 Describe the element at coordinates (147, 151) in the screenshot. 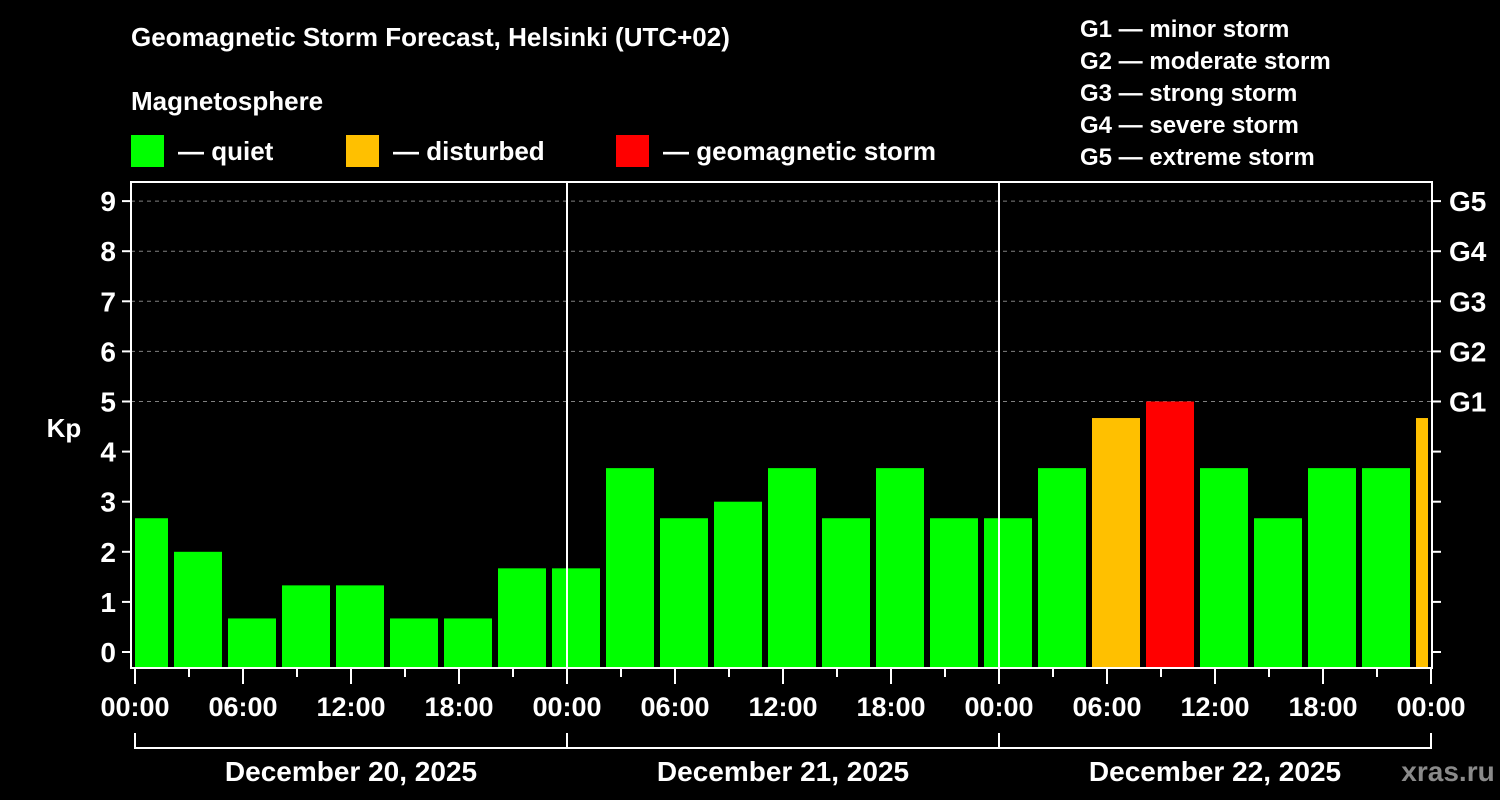

I see `quiet-swatch-icon` at that location.